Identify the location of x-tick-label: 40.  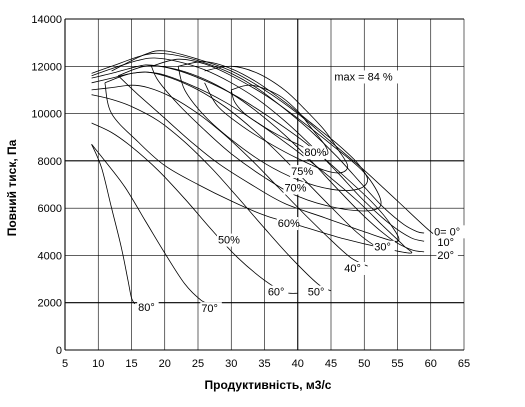
(298, 364).